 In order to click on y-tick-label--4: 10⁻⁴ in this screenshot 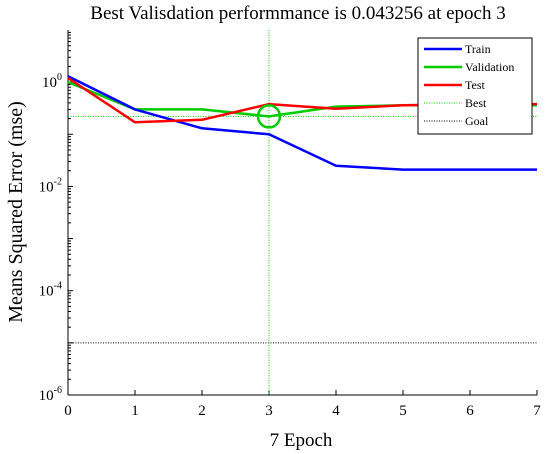, I will do `click(50, 290)`.